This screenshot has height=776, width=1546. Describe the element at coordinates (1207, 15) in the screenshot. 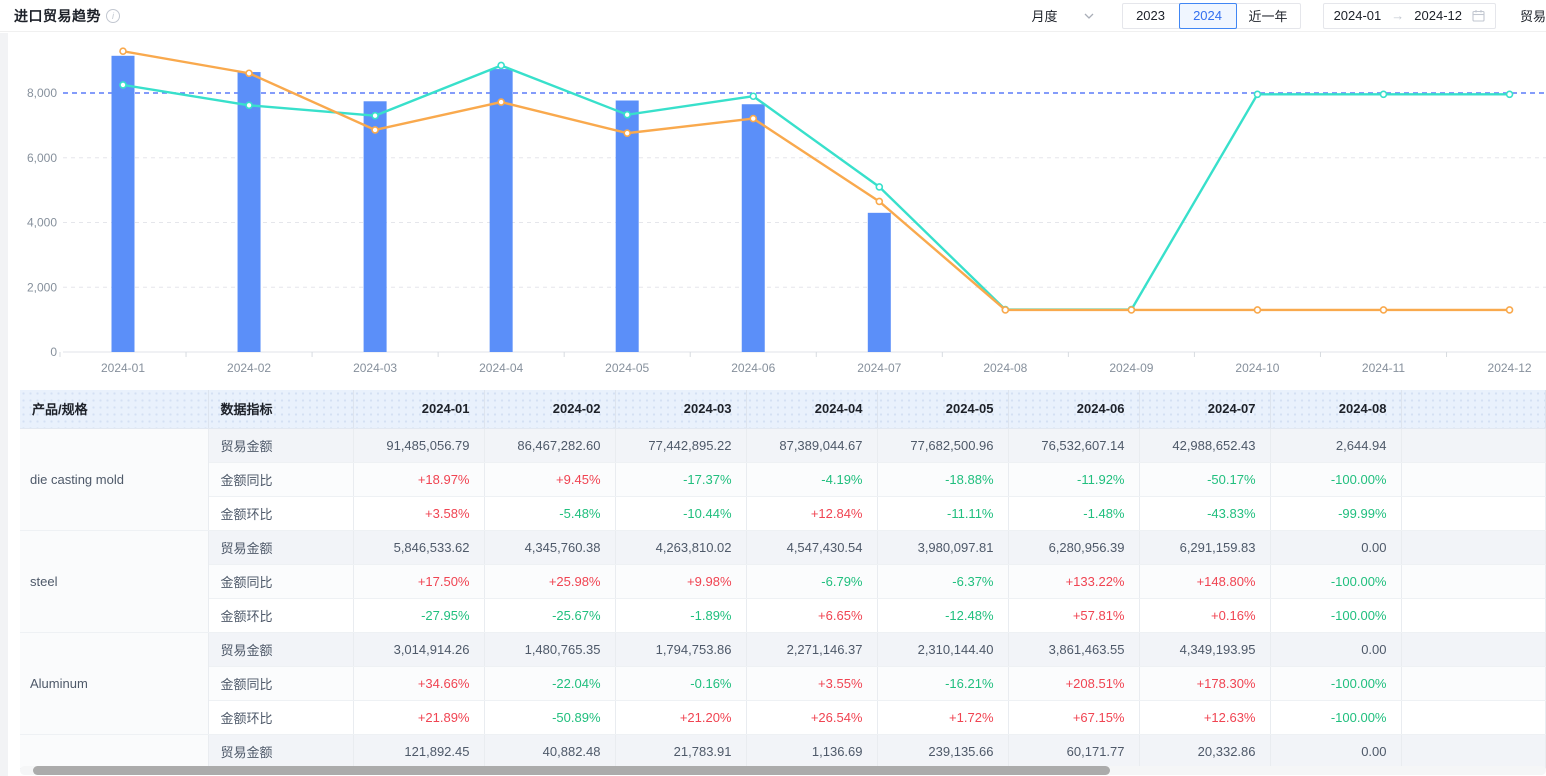

I see `segment-2024-button: 2024` at that location.